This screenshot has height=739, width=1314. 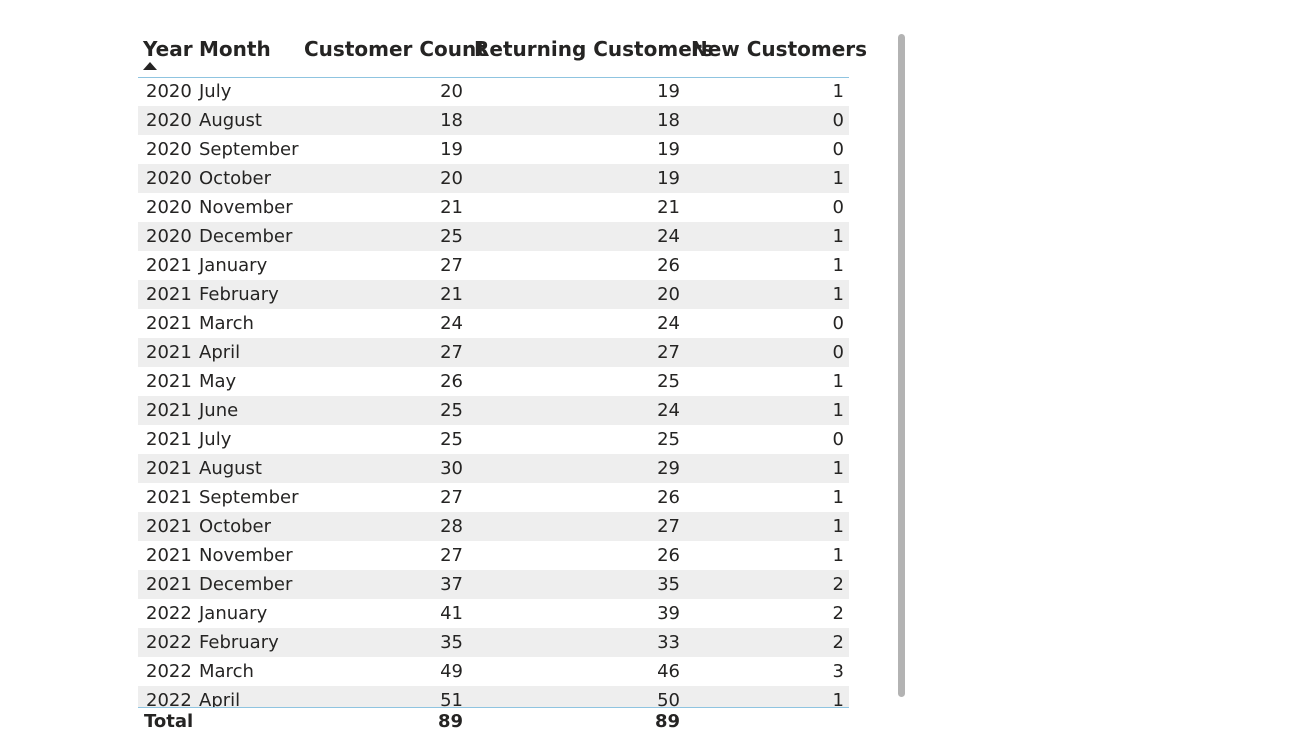 What do you see at coordinates (493, 352) in the screenshot?
I see `table-row: 2021 April 27 27 0` at bounding box center [493, 352].